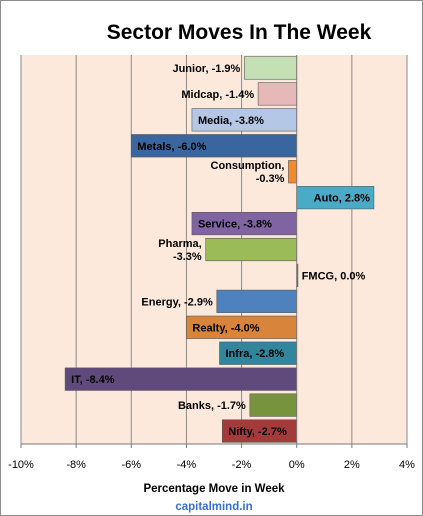 This screenshot has width=423, height=516. What do you see at coordinates (277, 94) in the screenshot?
I see `bar-midcap` at bounding box center [277, 94].